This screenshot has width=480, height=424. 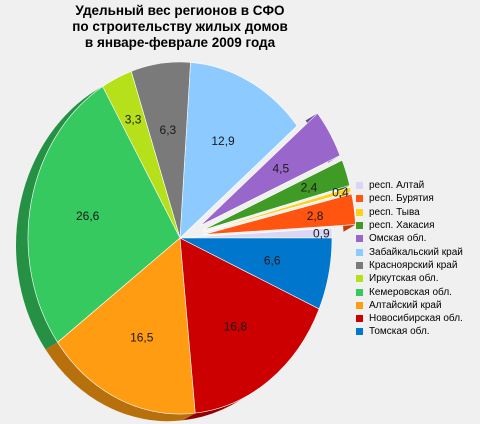 I want to click on pie-slice-Алтайский край, so click(x=126, y=326).